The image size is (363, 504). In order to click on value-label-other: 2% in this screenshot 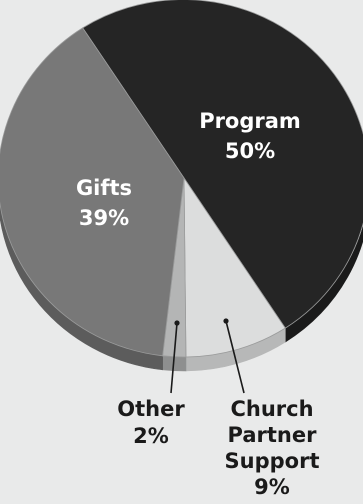, I will do `click(151, 436)`.